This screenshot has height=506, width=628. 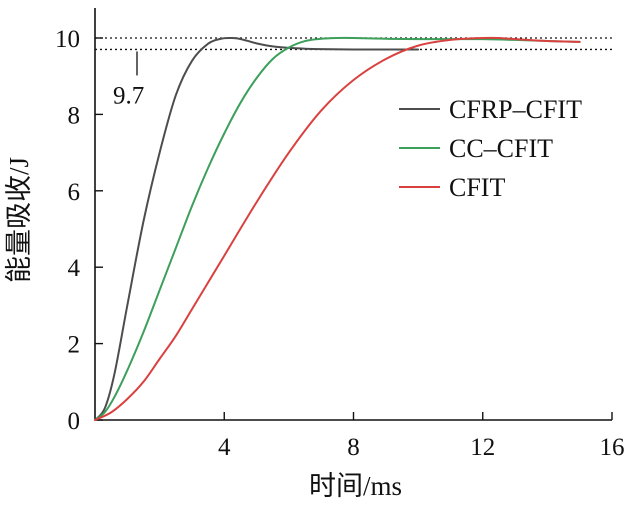 I want to click on legend-label-1: CFRP–CFIT, so click(x=515, y=109).